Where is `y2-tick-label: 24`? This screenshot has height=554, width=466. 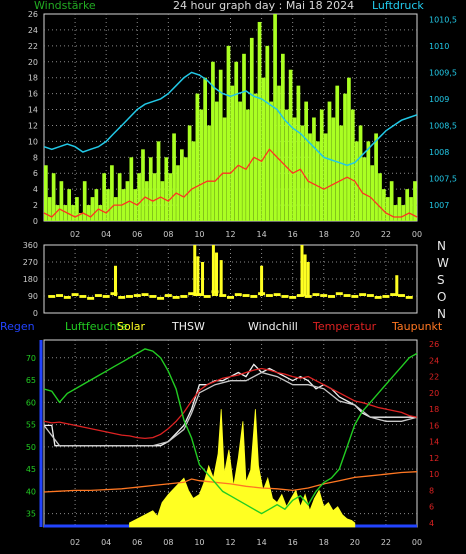
y2-tick-label: 24 is located at coordinates (434, 360).